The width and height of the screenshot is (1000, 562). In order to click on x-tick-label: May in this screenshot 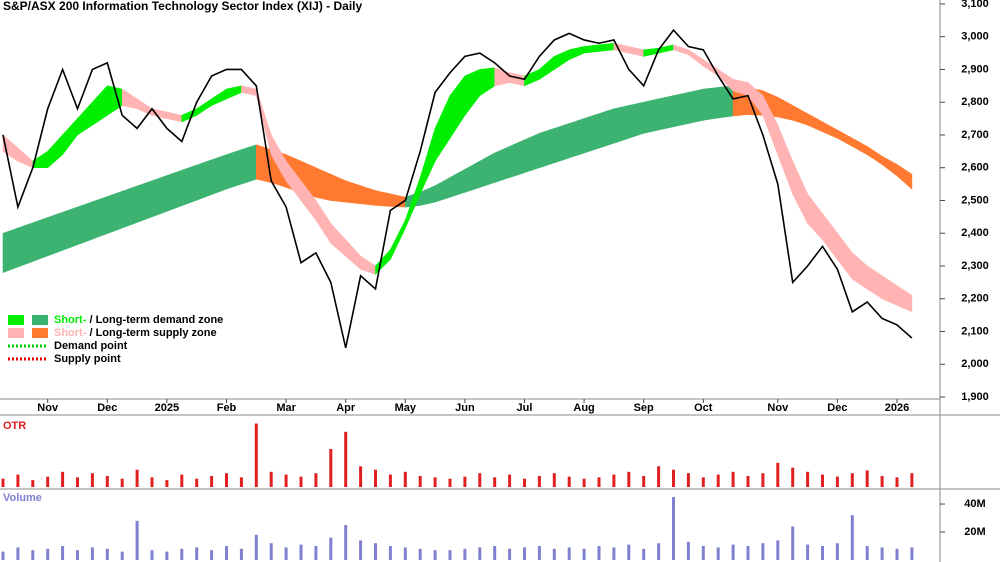, I will do `click(406, 408)`.